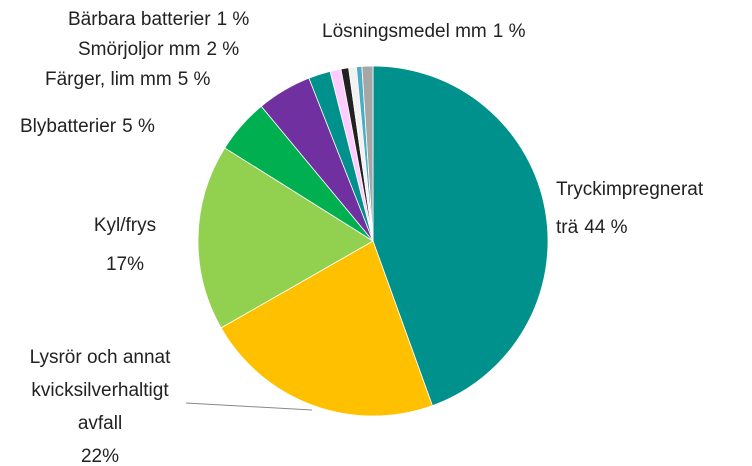 This screenshot has width=752, height=466. I want to click on data-label: Blybatterier 5 %, so click(87, 126).